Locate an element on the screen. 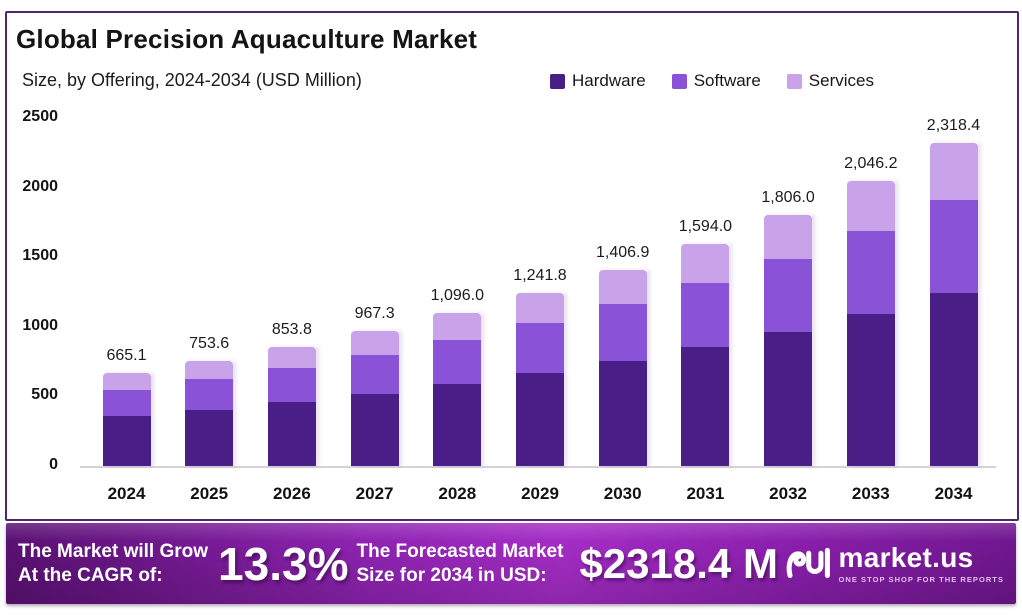 The width and height of the screenshot is (1022, 615). cagr-label-line2: At the CAGR of: is located at coordinates (90, 575).